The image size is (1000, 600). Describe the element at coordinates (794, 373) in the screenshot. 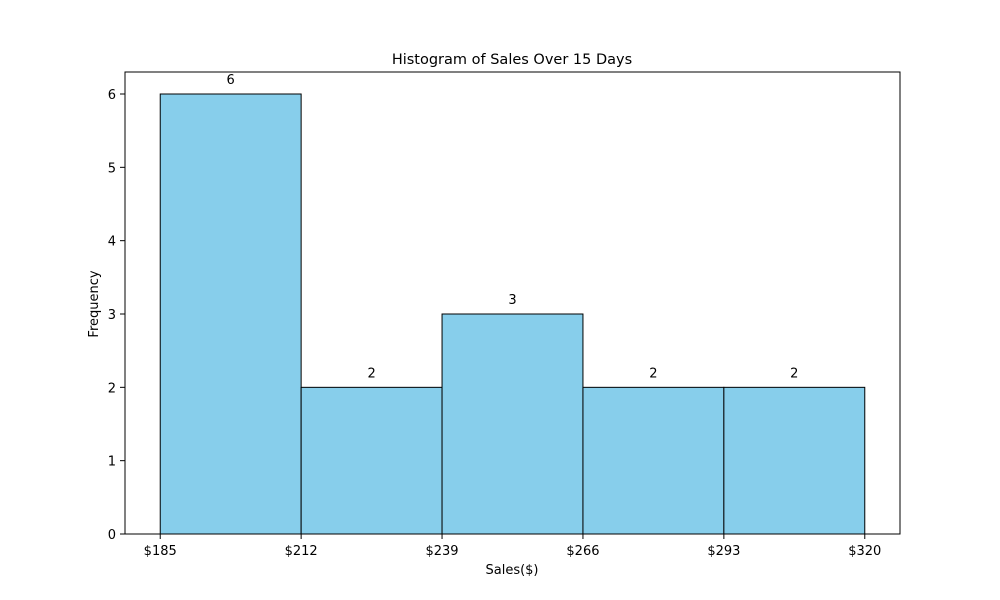

I see `bar-value-label-5: 2` at that location.